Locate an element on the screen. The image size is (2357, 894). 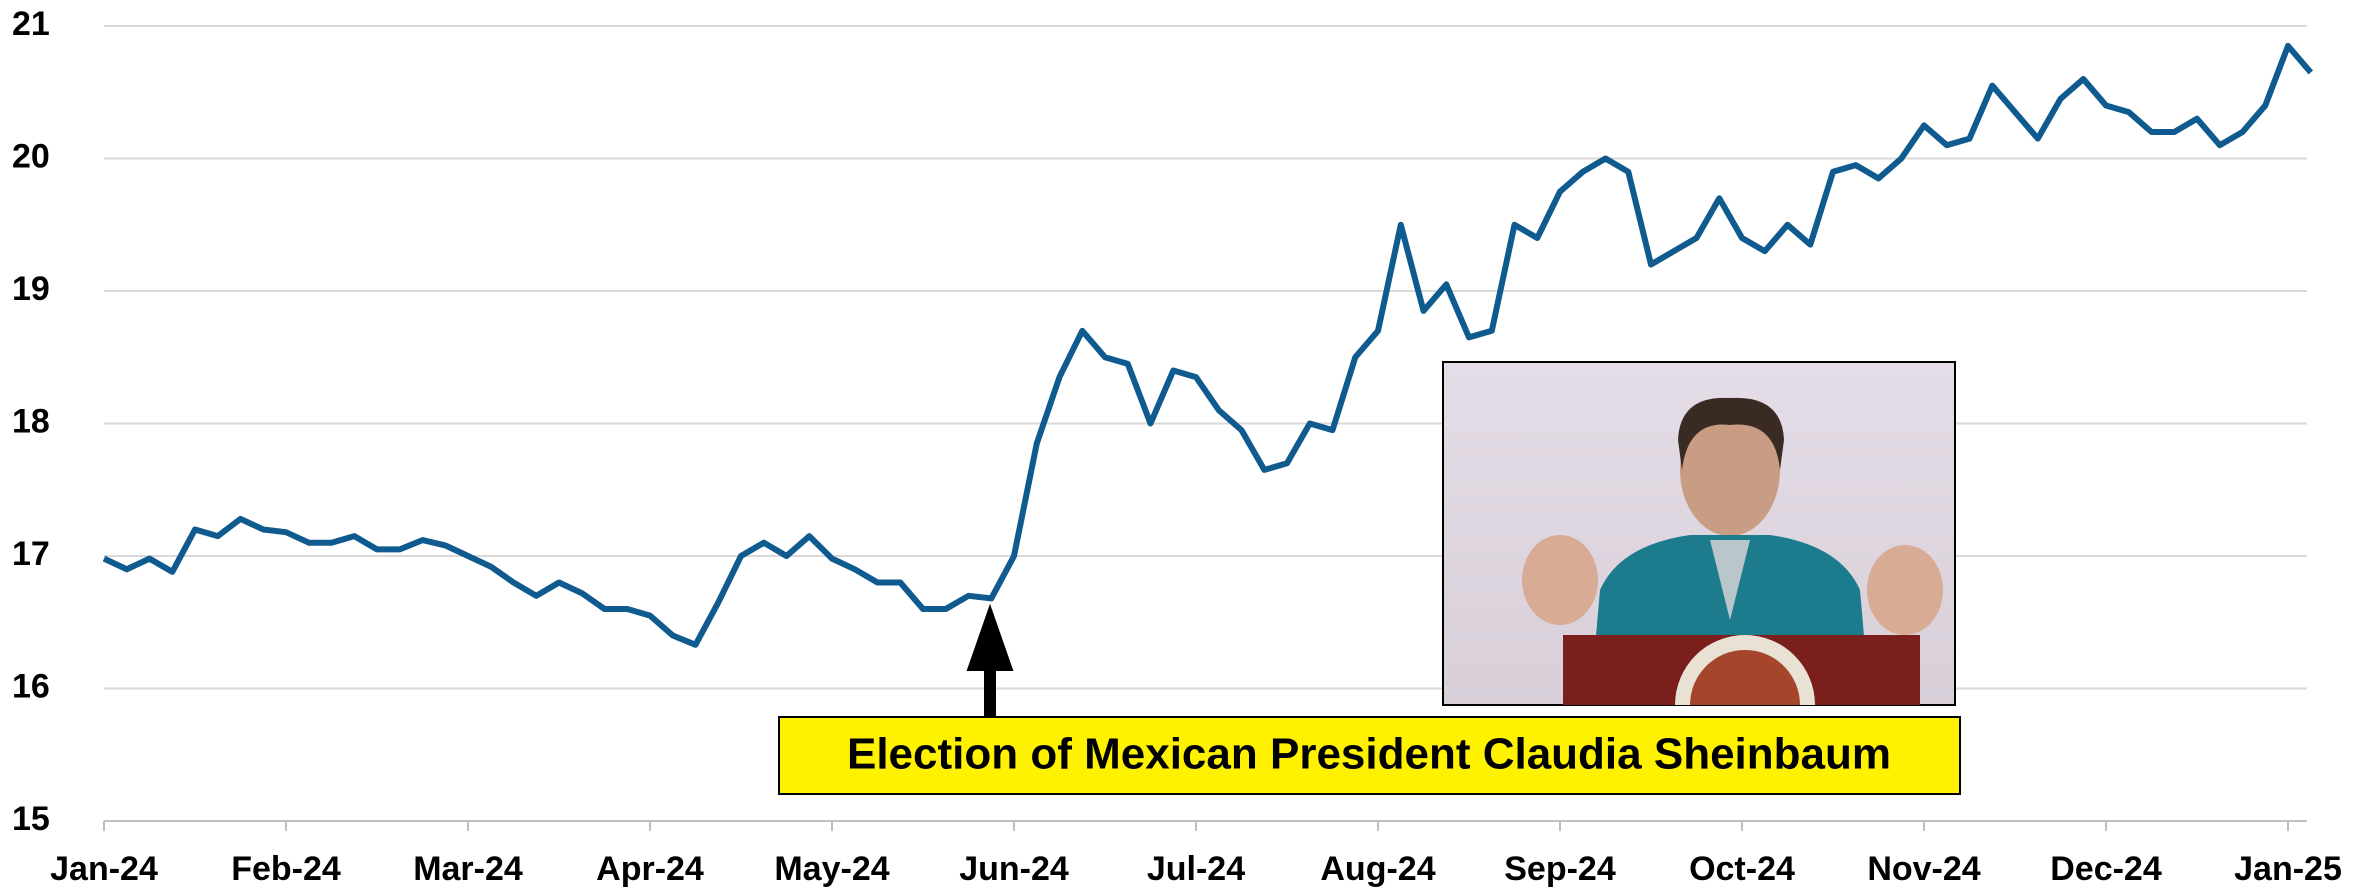
y-tick-label: 16 is located at coordinates (31, 686).